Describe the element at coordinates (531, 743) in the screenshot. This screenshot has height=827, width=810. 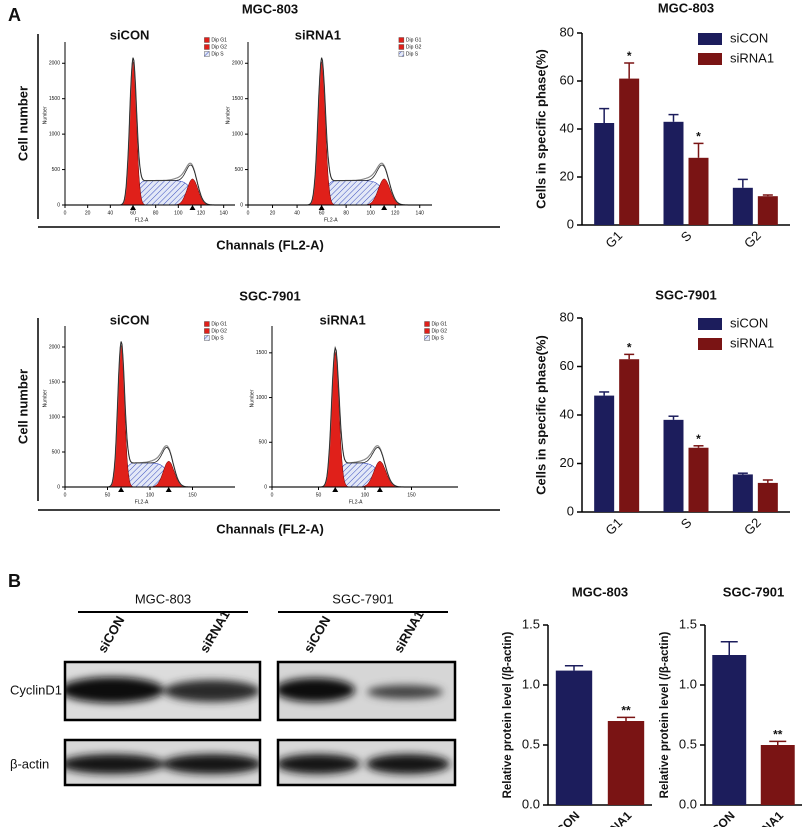
I see `y-tick-label: 0.5` at that location.